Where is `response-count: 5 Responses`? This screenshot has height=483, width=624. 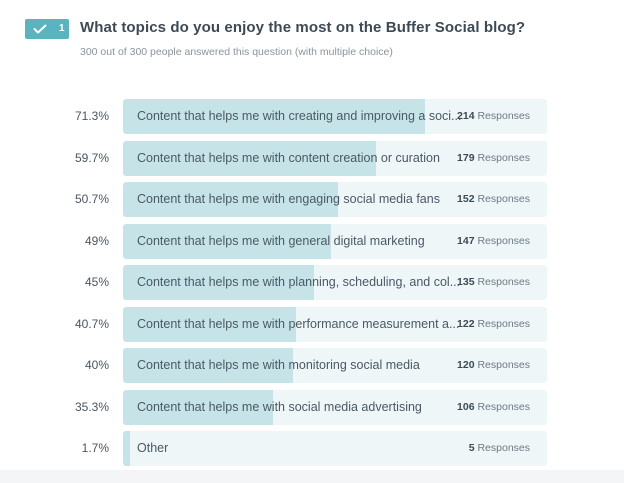
response-count: 5 Responses is located at coordinates (499, 448).